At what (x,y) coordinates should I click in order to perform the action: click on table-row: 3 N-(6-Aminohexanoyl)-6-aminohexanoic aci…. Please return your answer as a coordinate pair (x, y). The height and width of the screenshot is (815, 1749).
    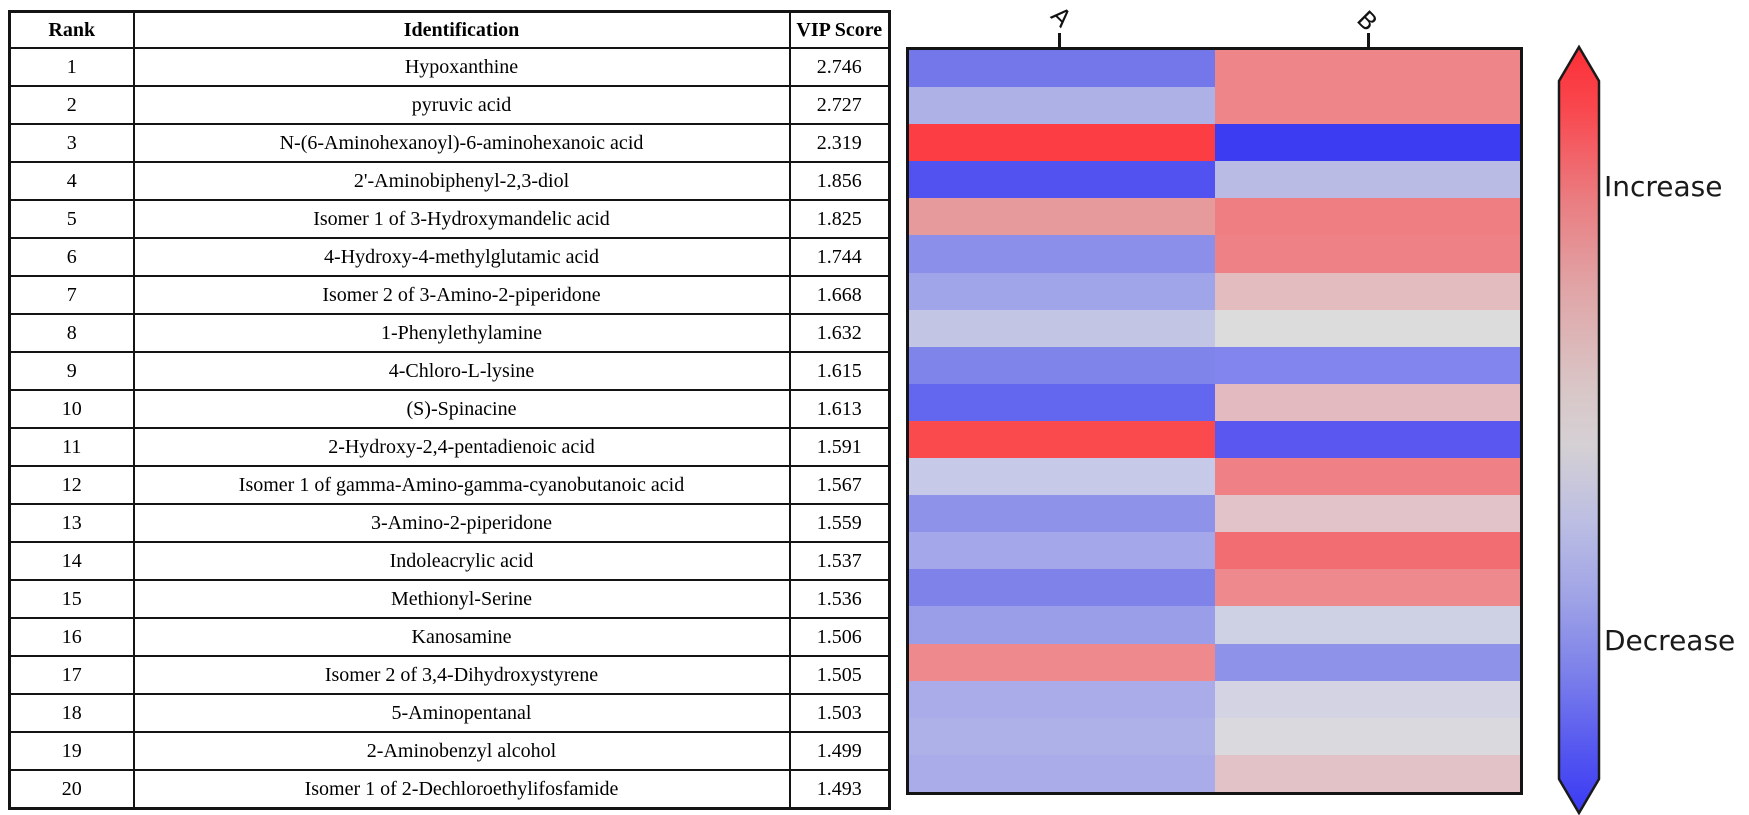
    Looking at the image, I should click on (449, 143).